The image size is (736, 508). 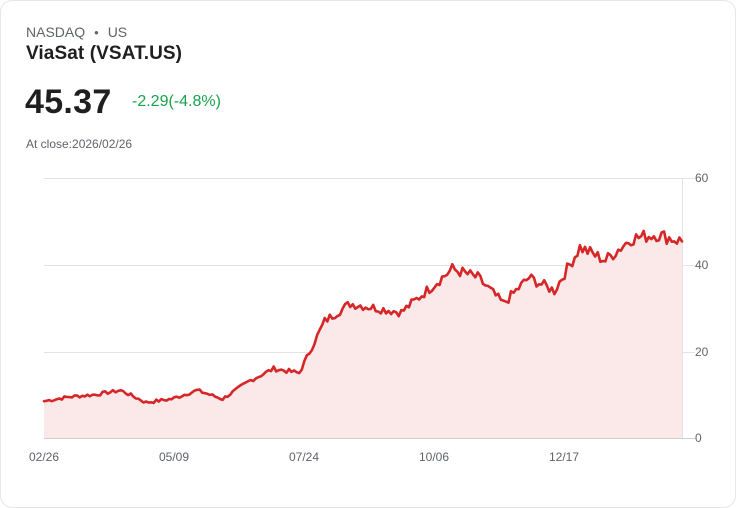 What do you see at coordinates (79, 144) in the screenshot?
I see `close-info: At close:2026/02/26` at bounding box center [79, 144].